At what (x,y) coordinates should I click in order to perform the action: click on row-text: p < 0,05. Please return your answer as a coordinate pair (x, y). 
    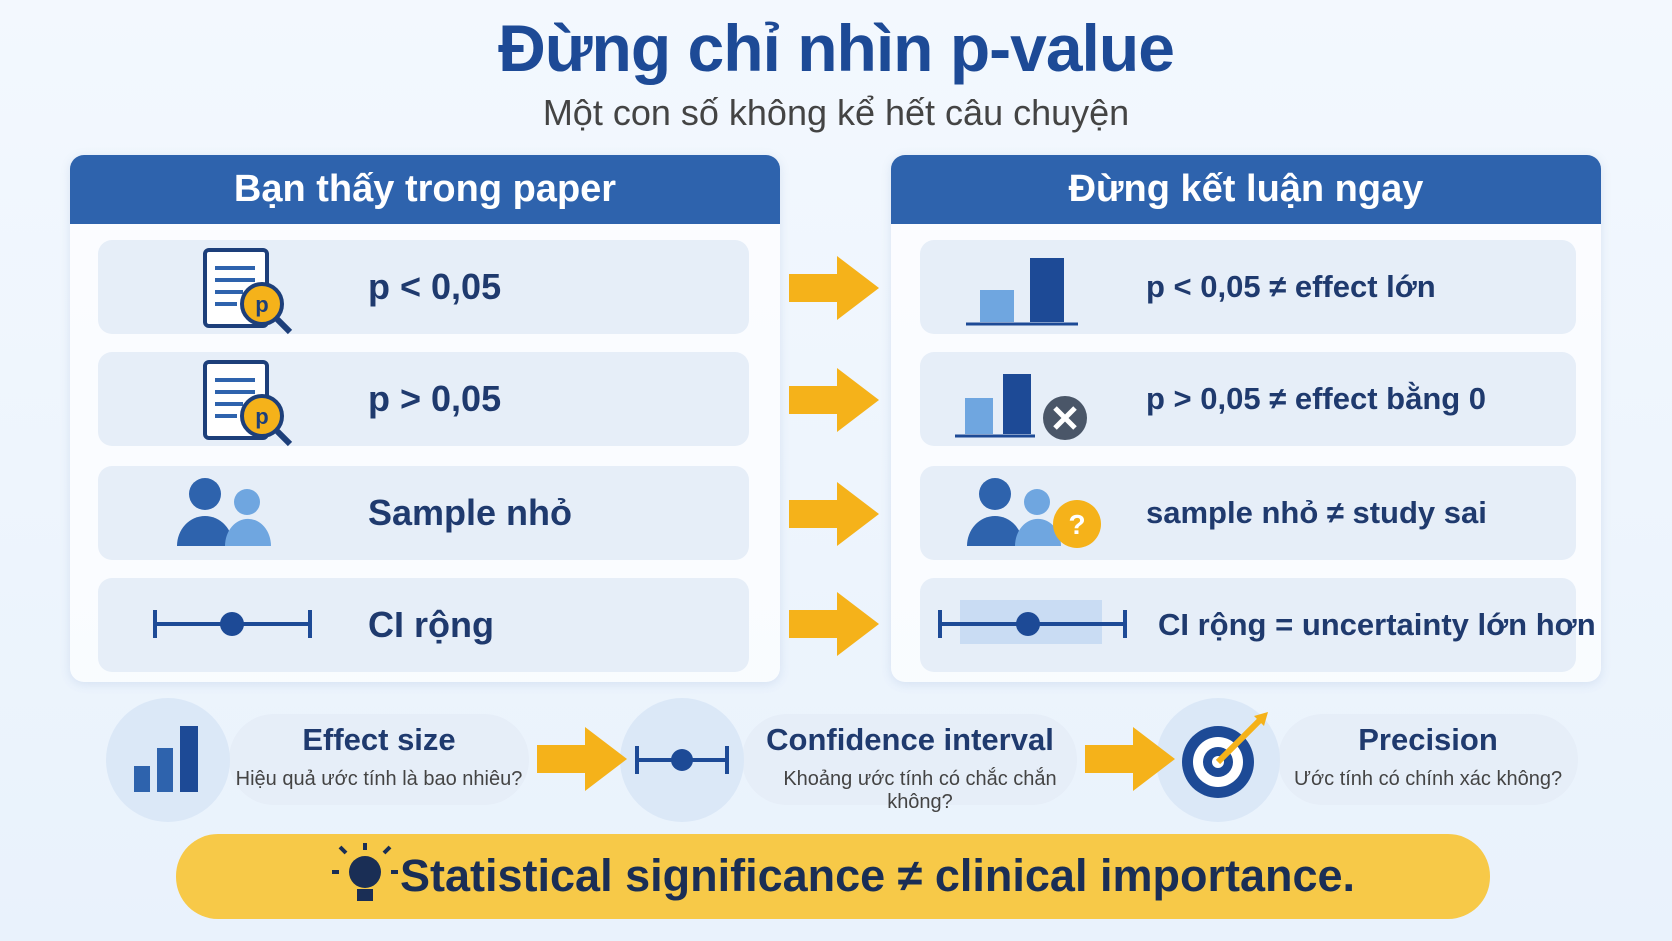
    Looking at the image, I should click on (435, 286).